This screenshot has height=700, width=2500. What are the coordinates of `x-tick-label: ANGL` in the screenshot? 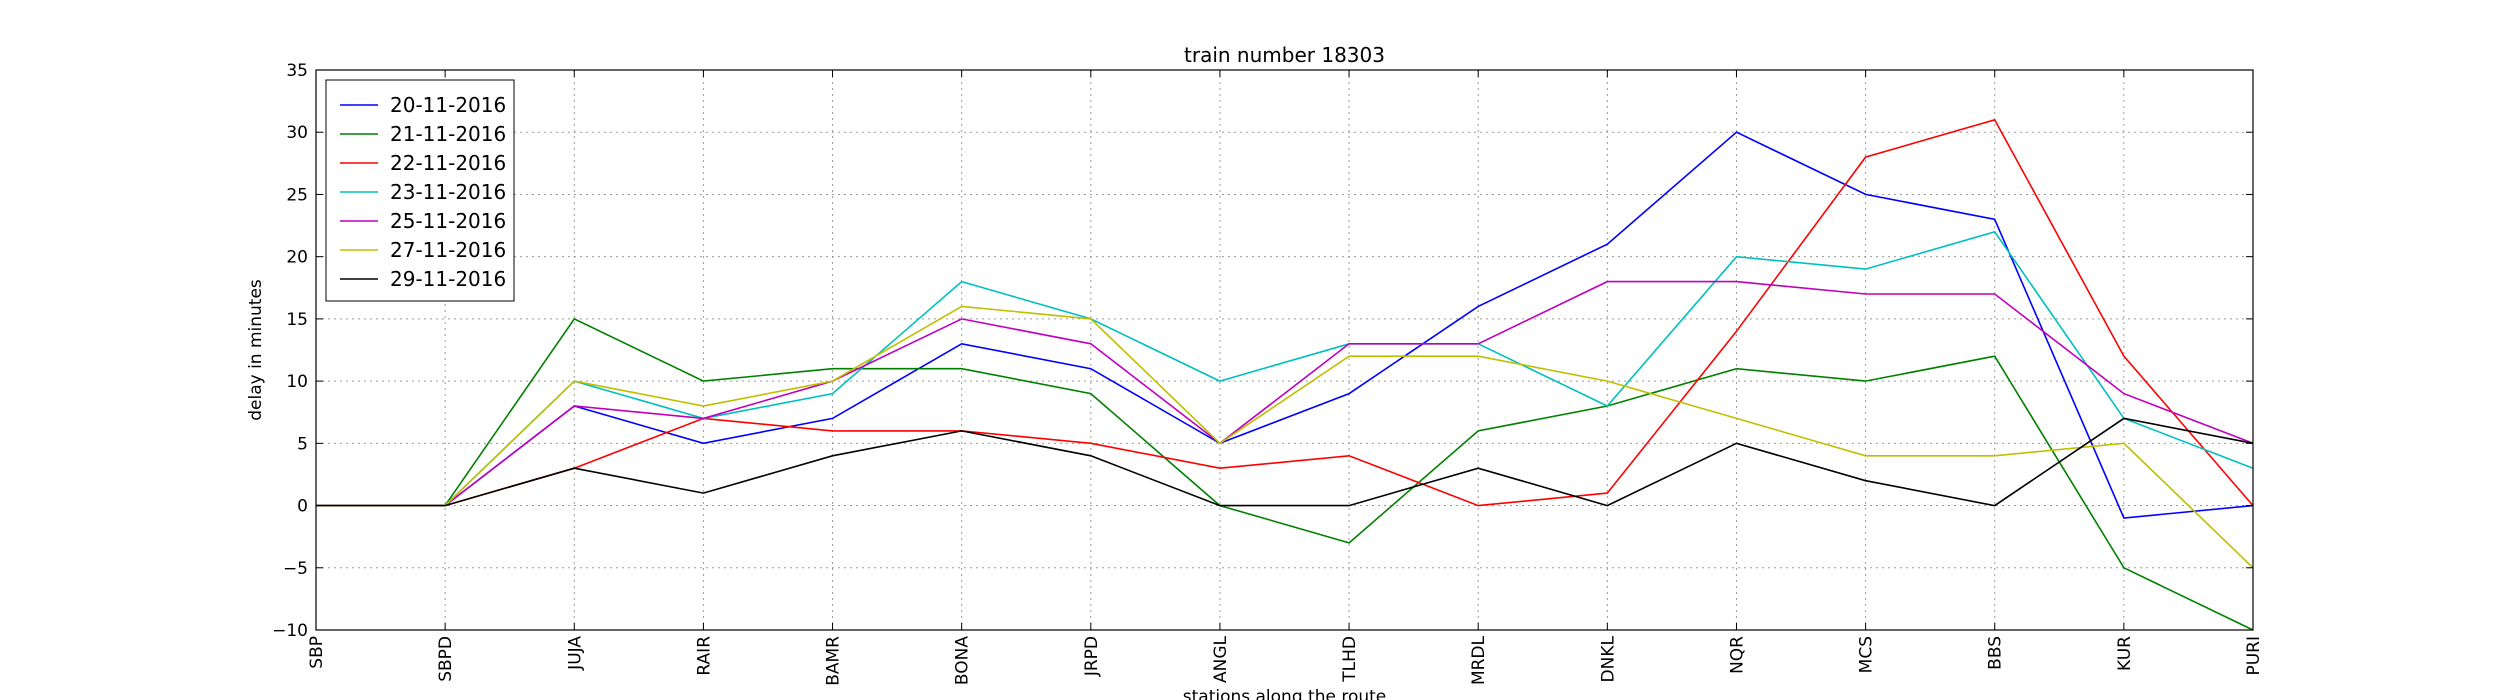 It's located at (1221, 659).